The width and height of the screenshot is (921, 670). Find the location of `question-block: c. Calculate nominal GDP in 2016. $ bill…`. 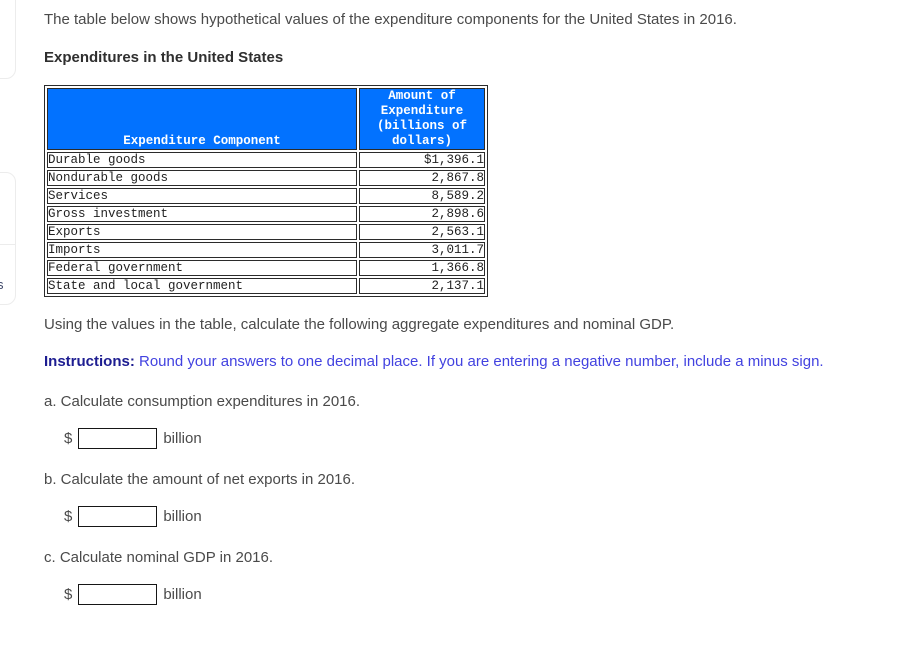

question-block: c. Calculate nominal GDP in 2016. $ bill… is located at coordinates (202, 576).